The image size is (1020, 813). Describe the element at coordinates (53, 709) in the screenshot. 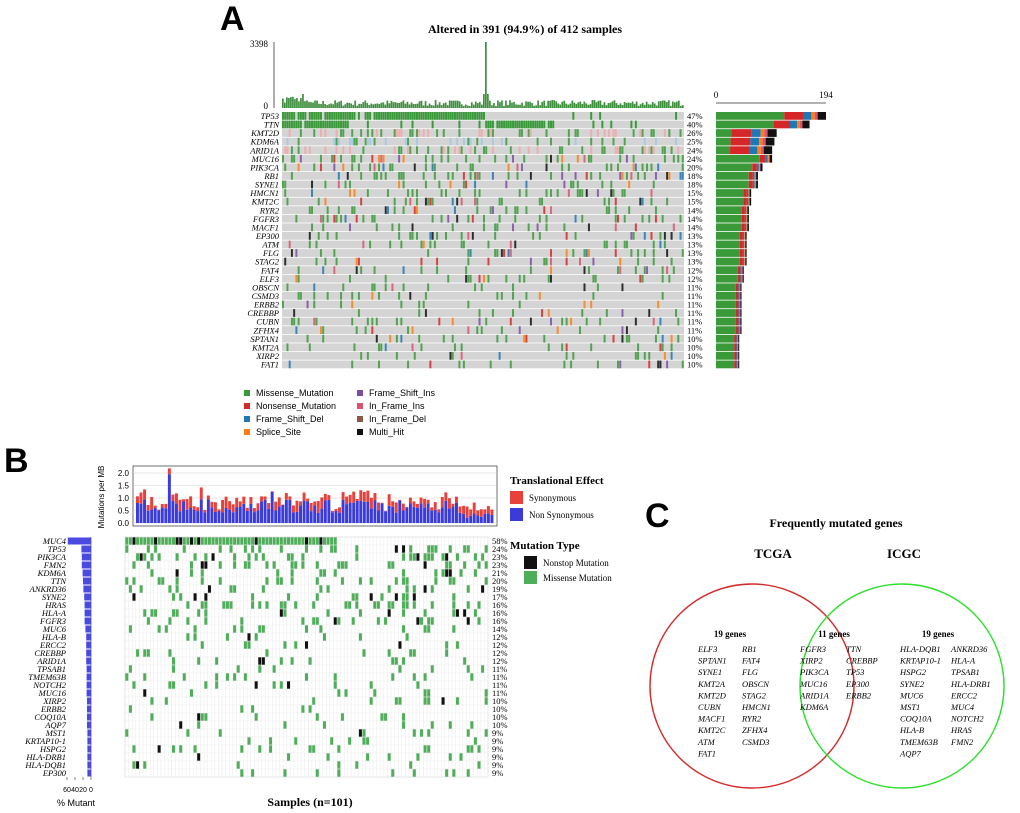

I see `gene-label: ERBB2` at that location.